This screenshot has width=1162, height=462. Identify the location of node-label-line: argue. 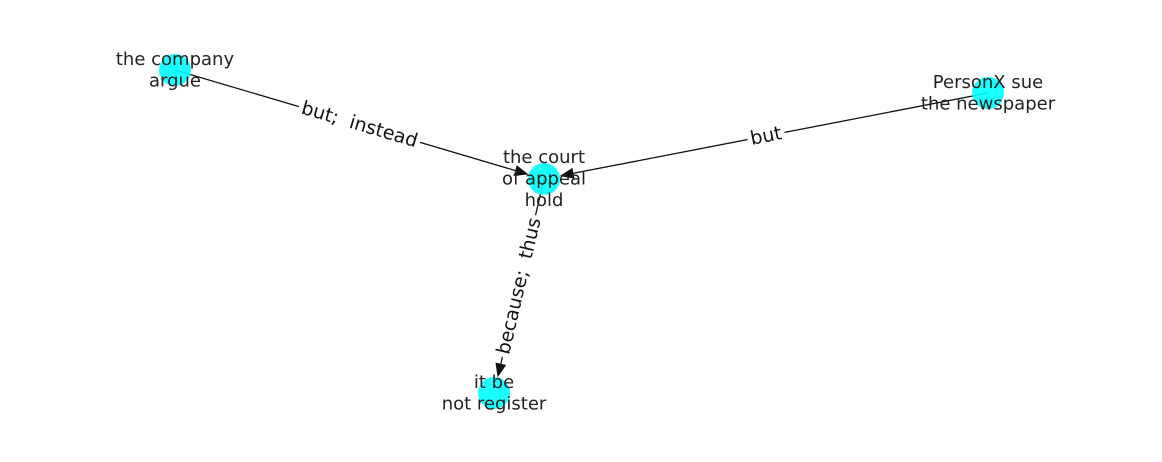
(175, 80).